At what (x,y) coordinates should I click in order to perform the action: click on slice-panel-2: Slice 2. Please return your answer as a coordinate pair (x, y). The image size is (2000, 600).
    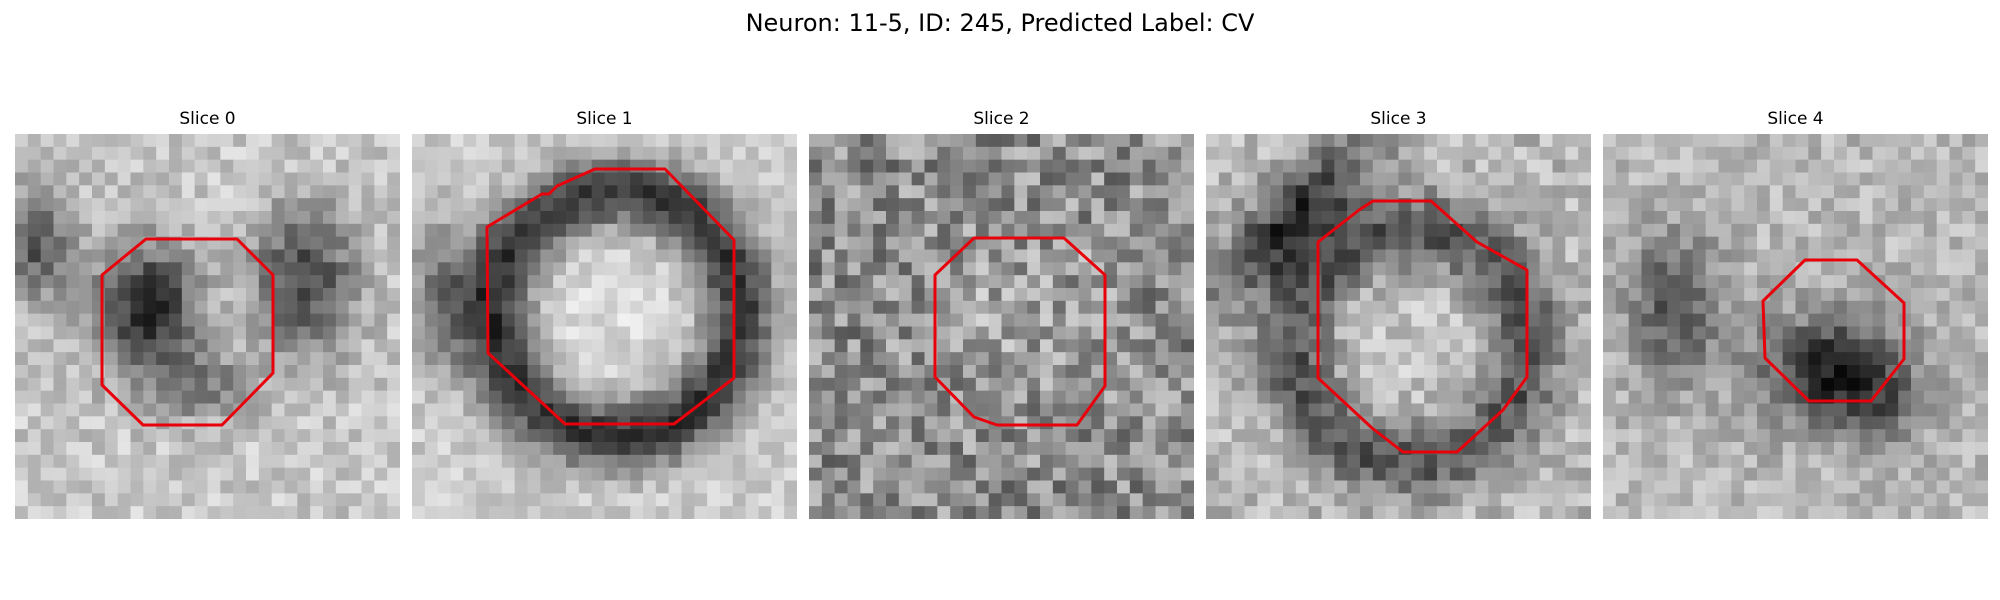
    Looking at the image, I should click on (1001, 313).